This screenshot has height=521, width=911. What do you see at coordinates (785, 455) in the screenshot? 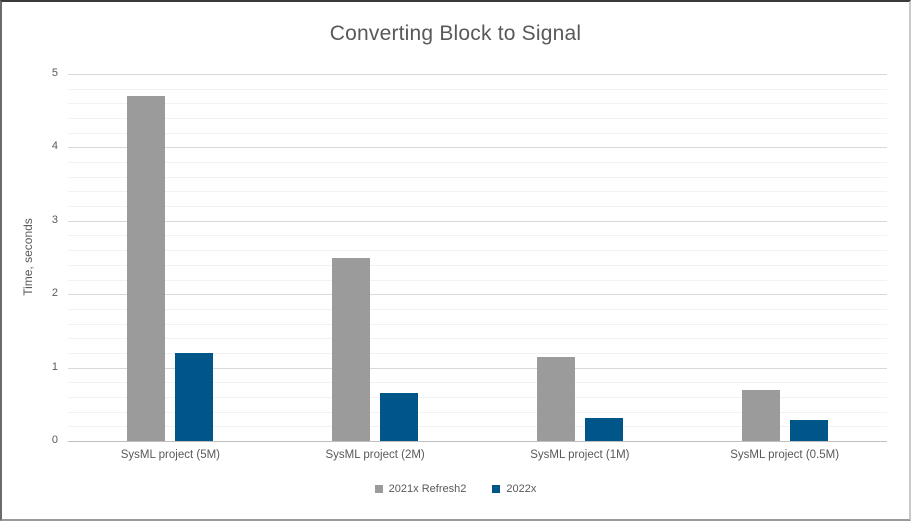
I see `x-category-label: SysML project (0.5M)` at bounding box center [785, 455].